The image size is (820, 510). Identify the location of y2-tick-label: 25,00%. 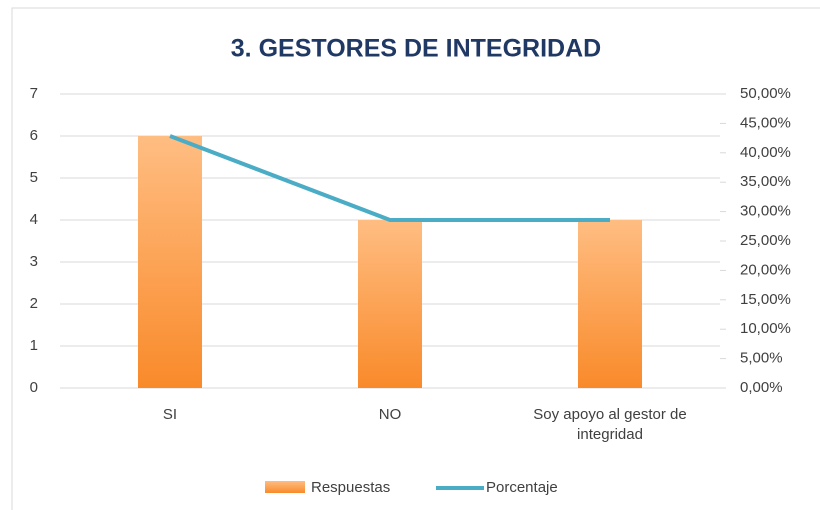
(765, 240).